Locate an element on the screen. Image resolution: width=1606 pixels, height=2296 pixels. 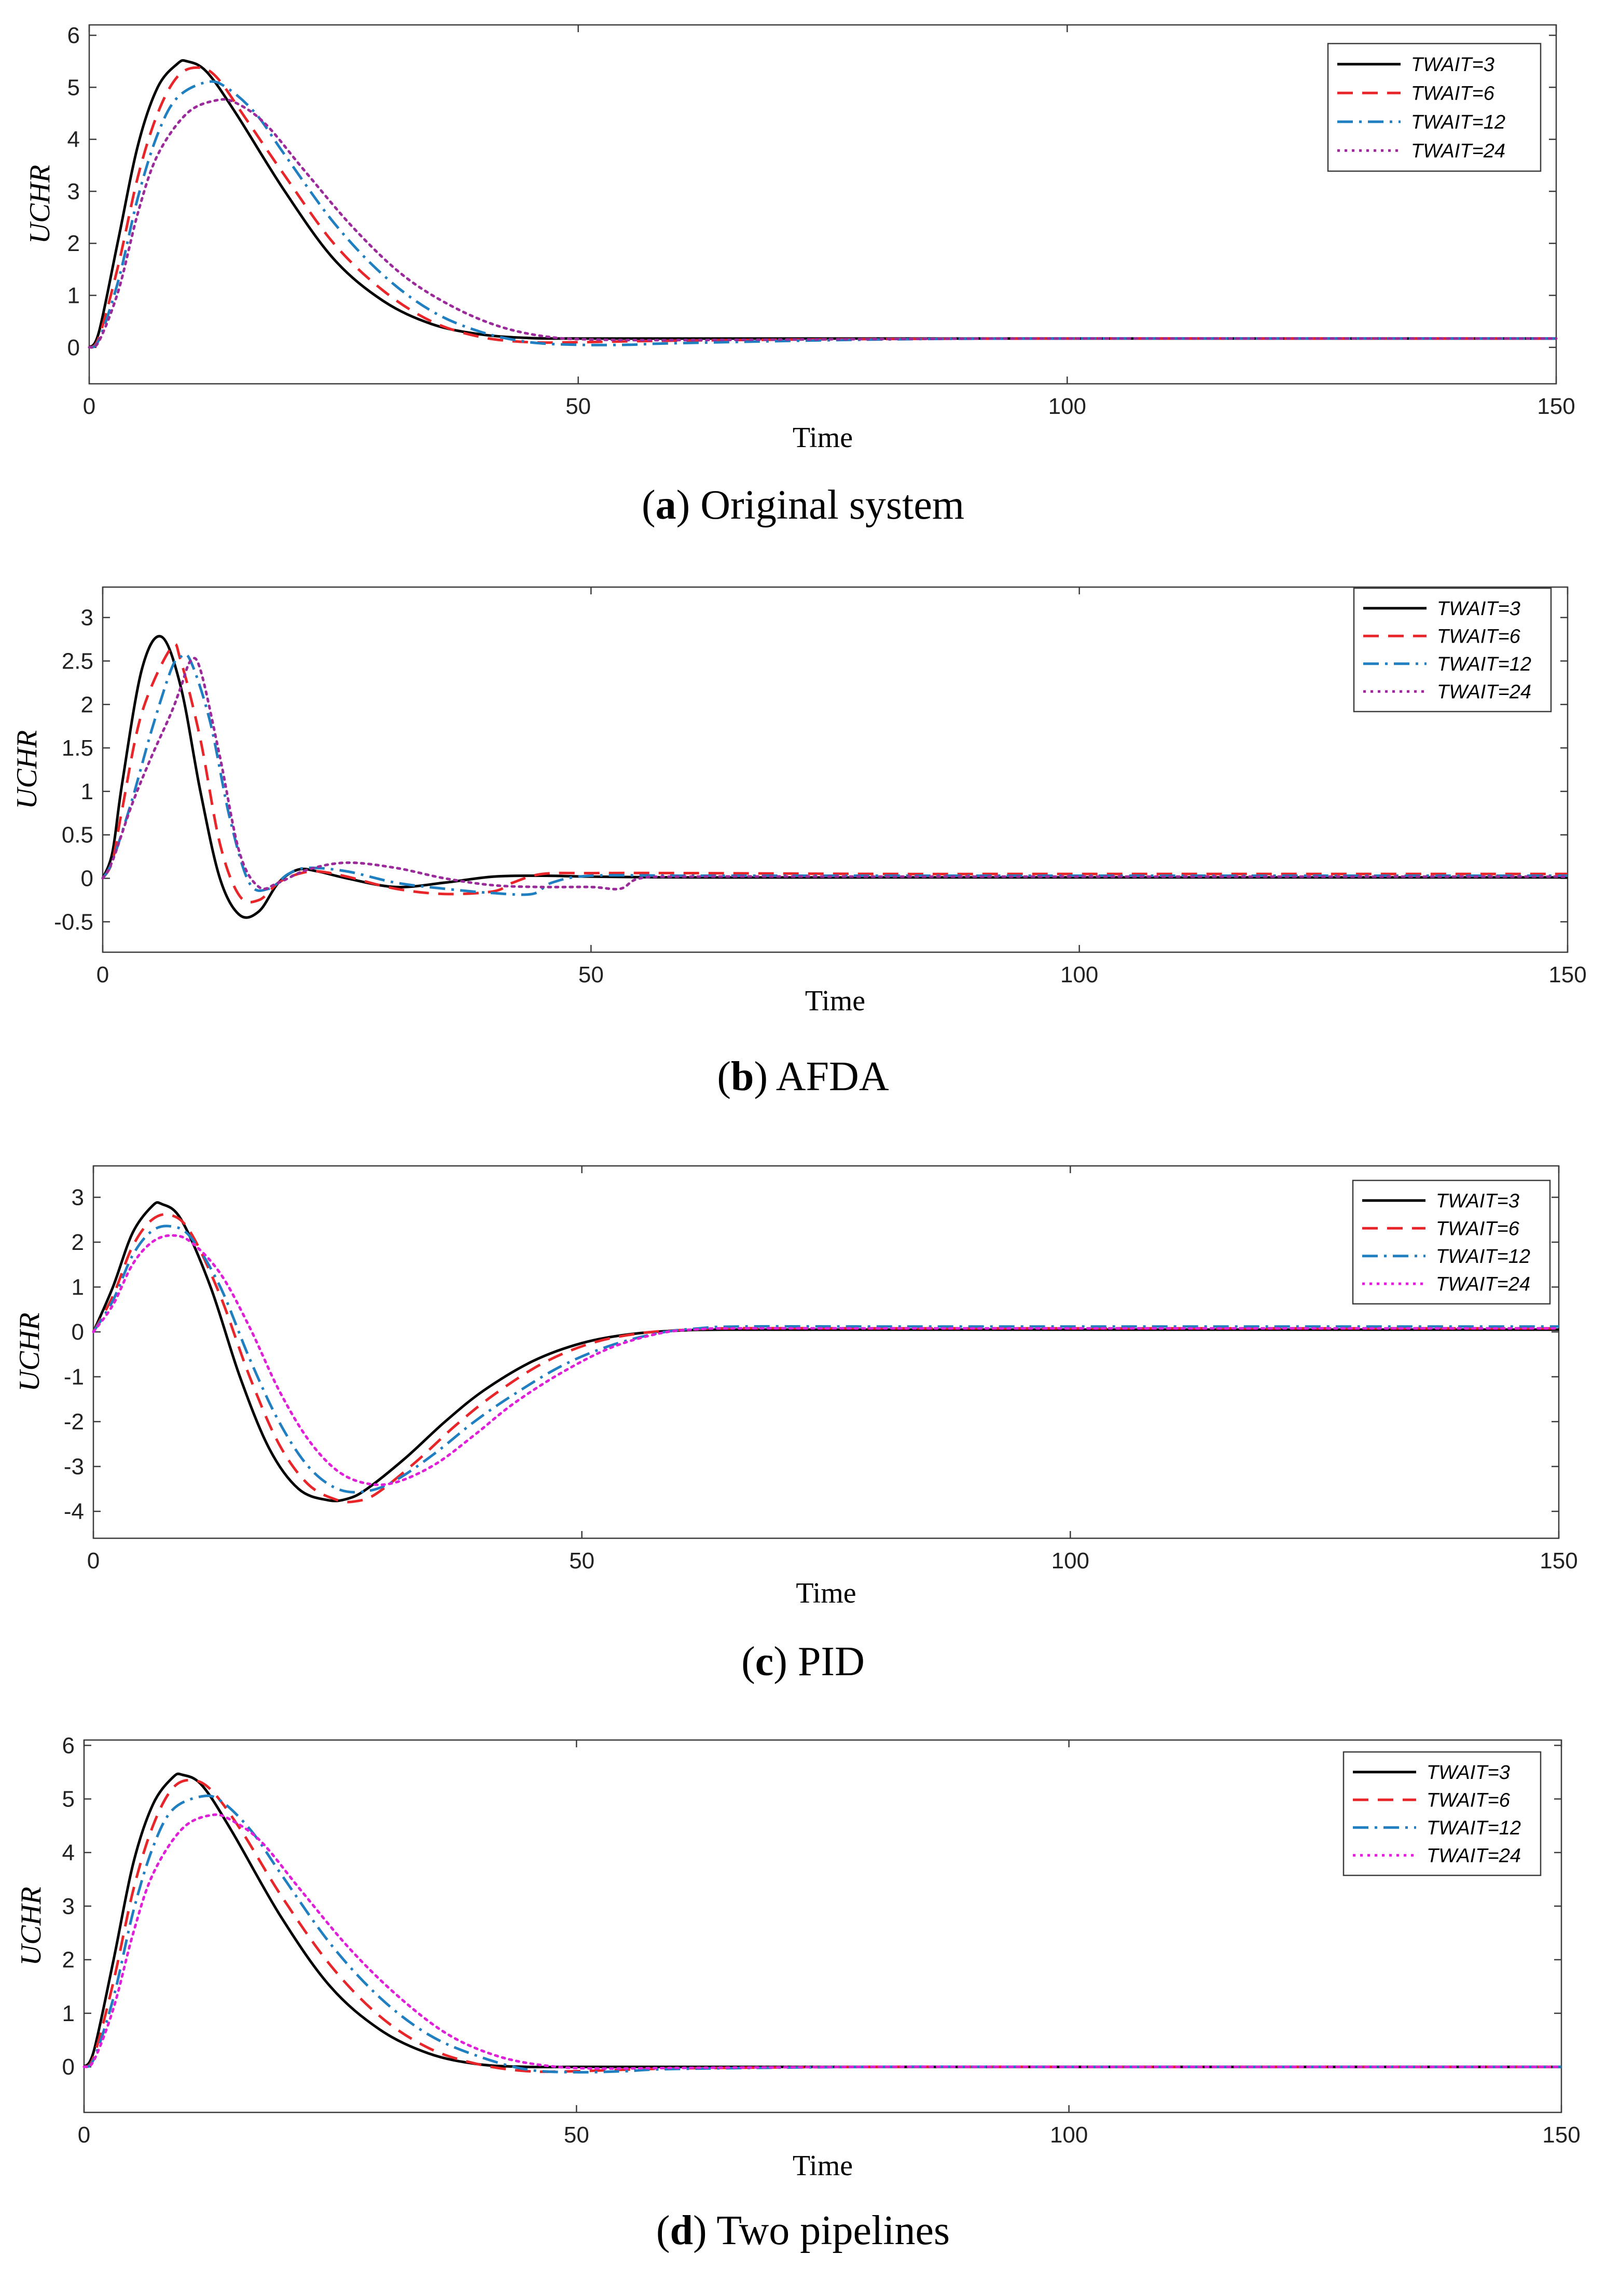
caption-letter: b is located at coordinates (742, 1077).